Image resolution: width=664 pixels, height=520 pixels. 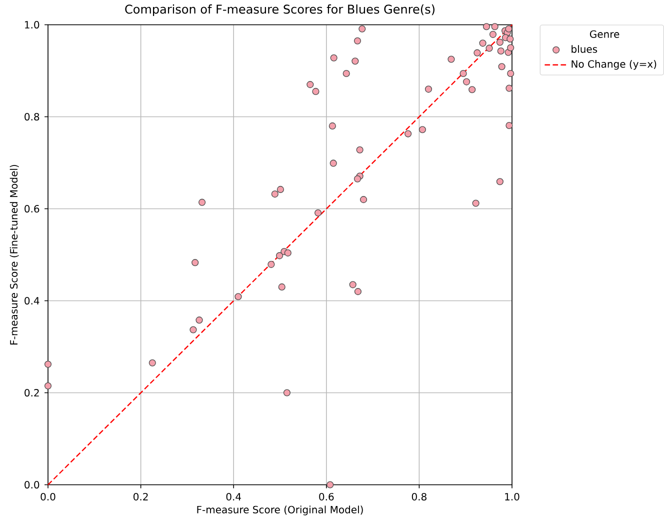 What do you see at coordinates (280, 511) in the screenshot?
I see `x-axis-title: F-measure Score (Original Model)` at bounding box center [280, 511].